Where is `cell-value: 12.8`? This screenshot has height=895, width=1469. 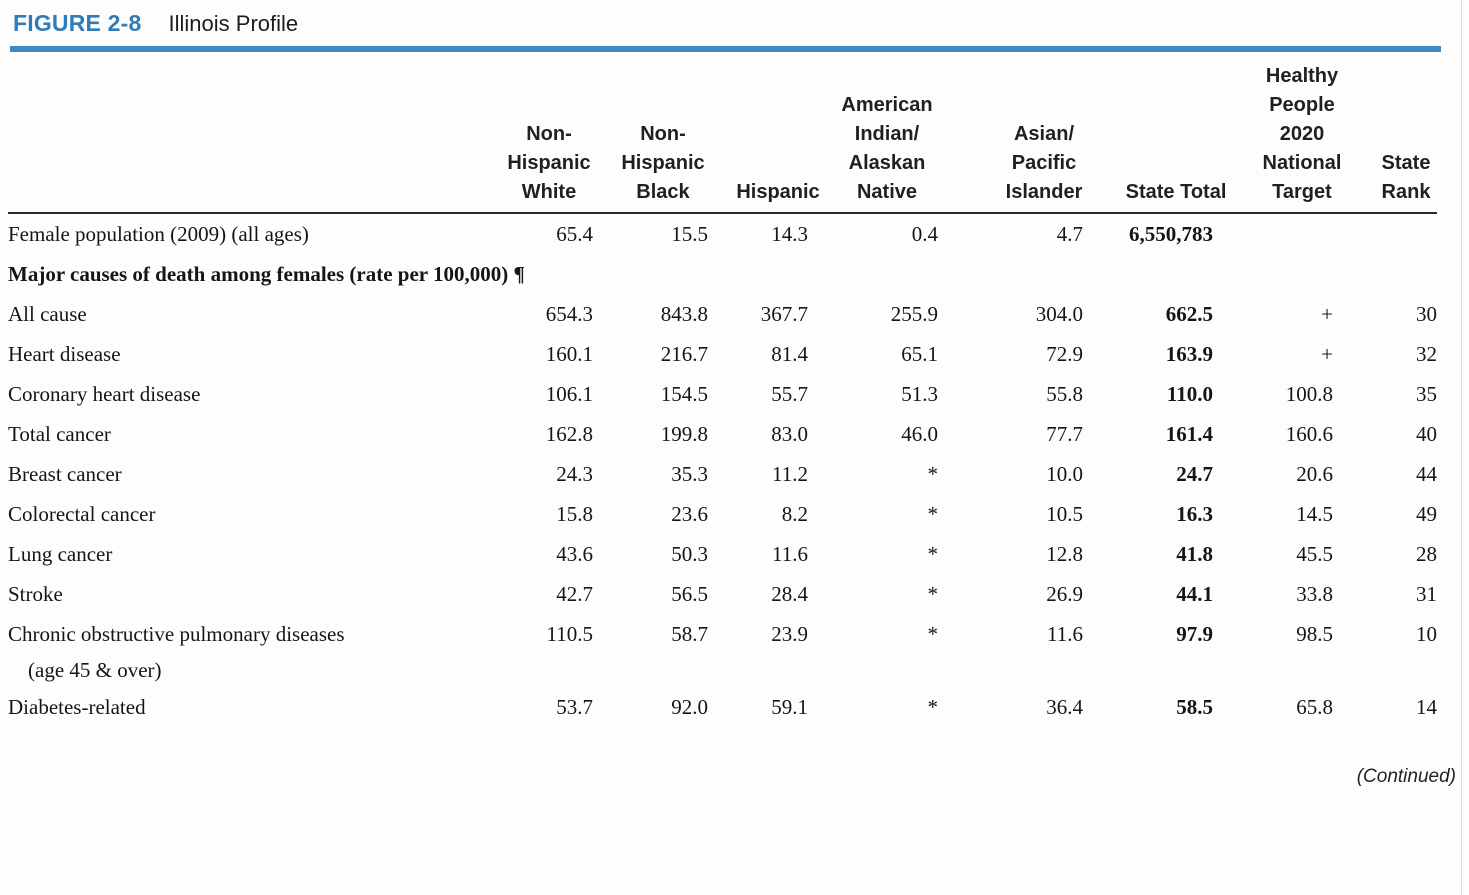
cell-value: 12.8 is located at coordinates (1064, 554).